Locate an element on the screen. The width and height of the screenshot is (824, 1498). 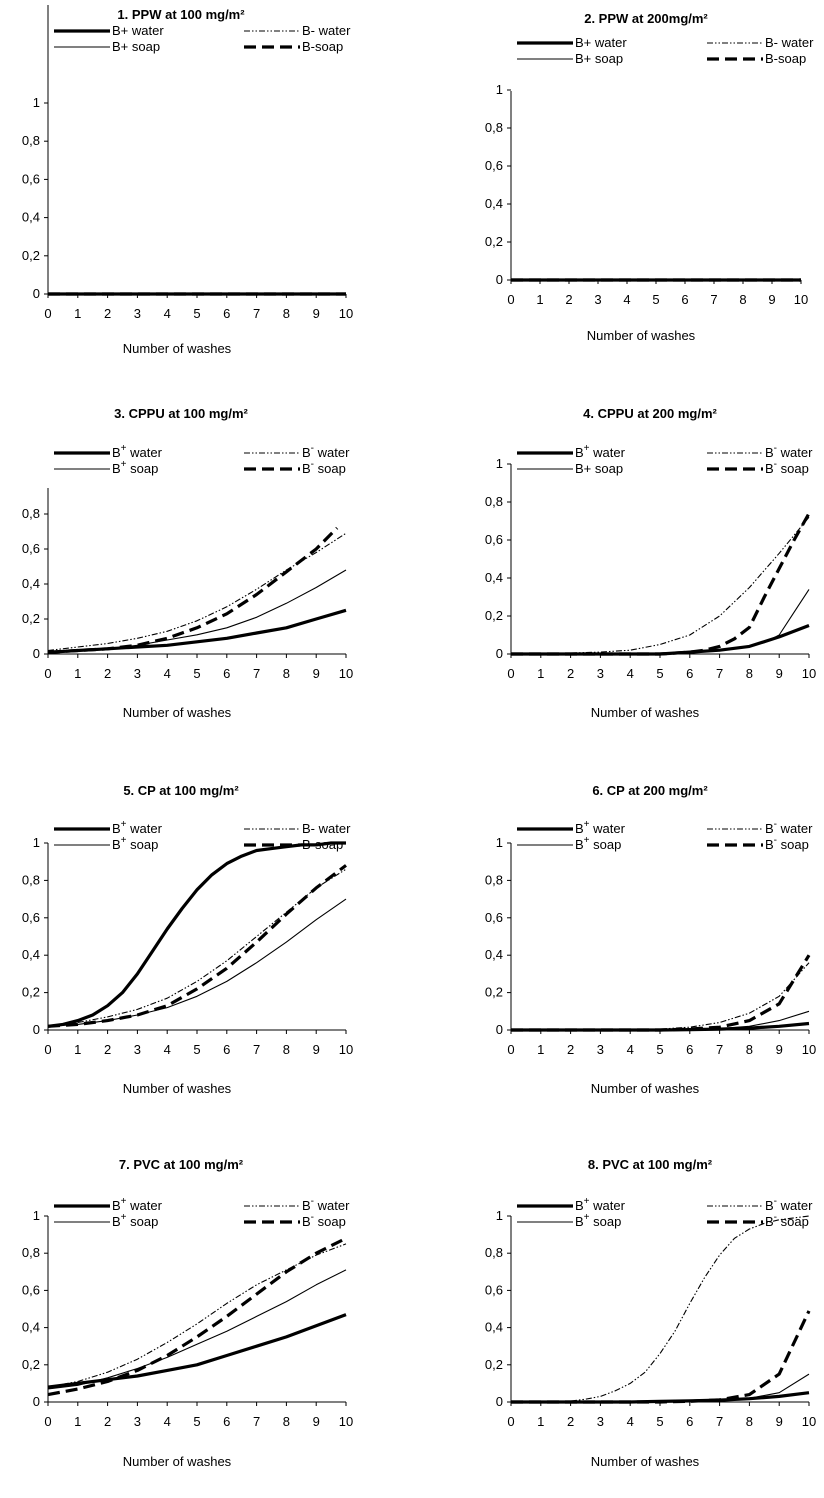
legend-label: B-soap is located at coordinates (322, 46).